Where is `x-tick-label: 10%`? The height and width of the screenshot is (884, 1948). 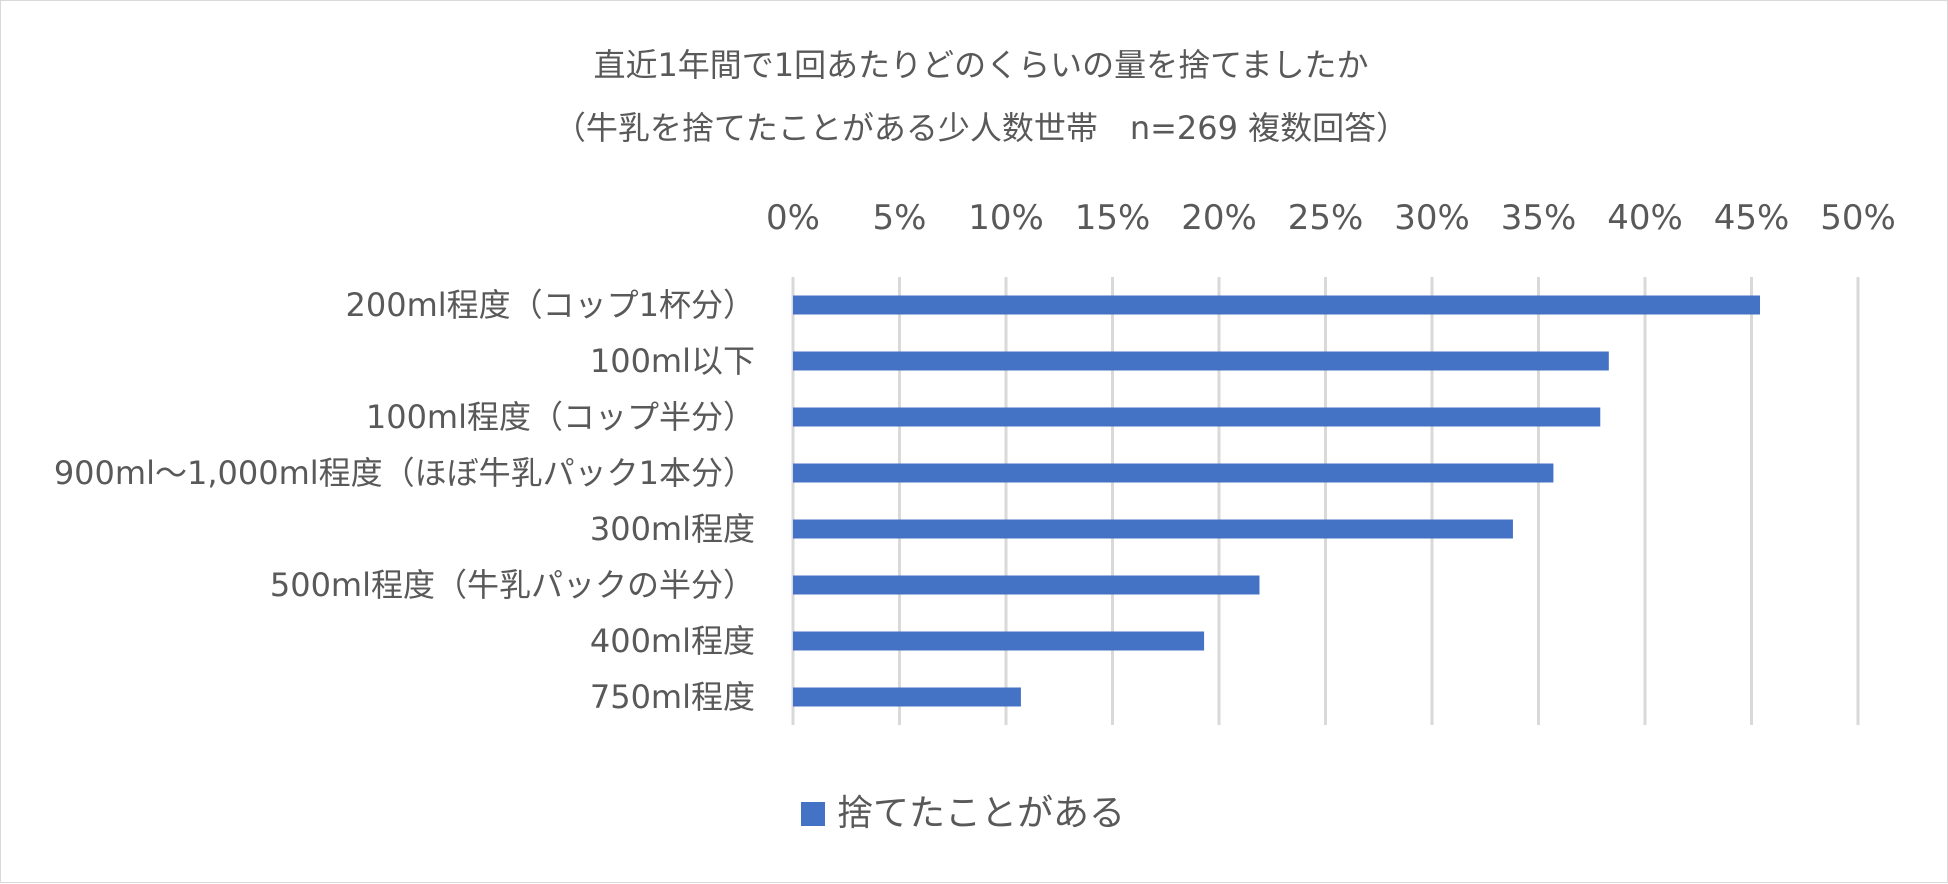 x-tick-label: 10% is located at coordinates (1006, 218).